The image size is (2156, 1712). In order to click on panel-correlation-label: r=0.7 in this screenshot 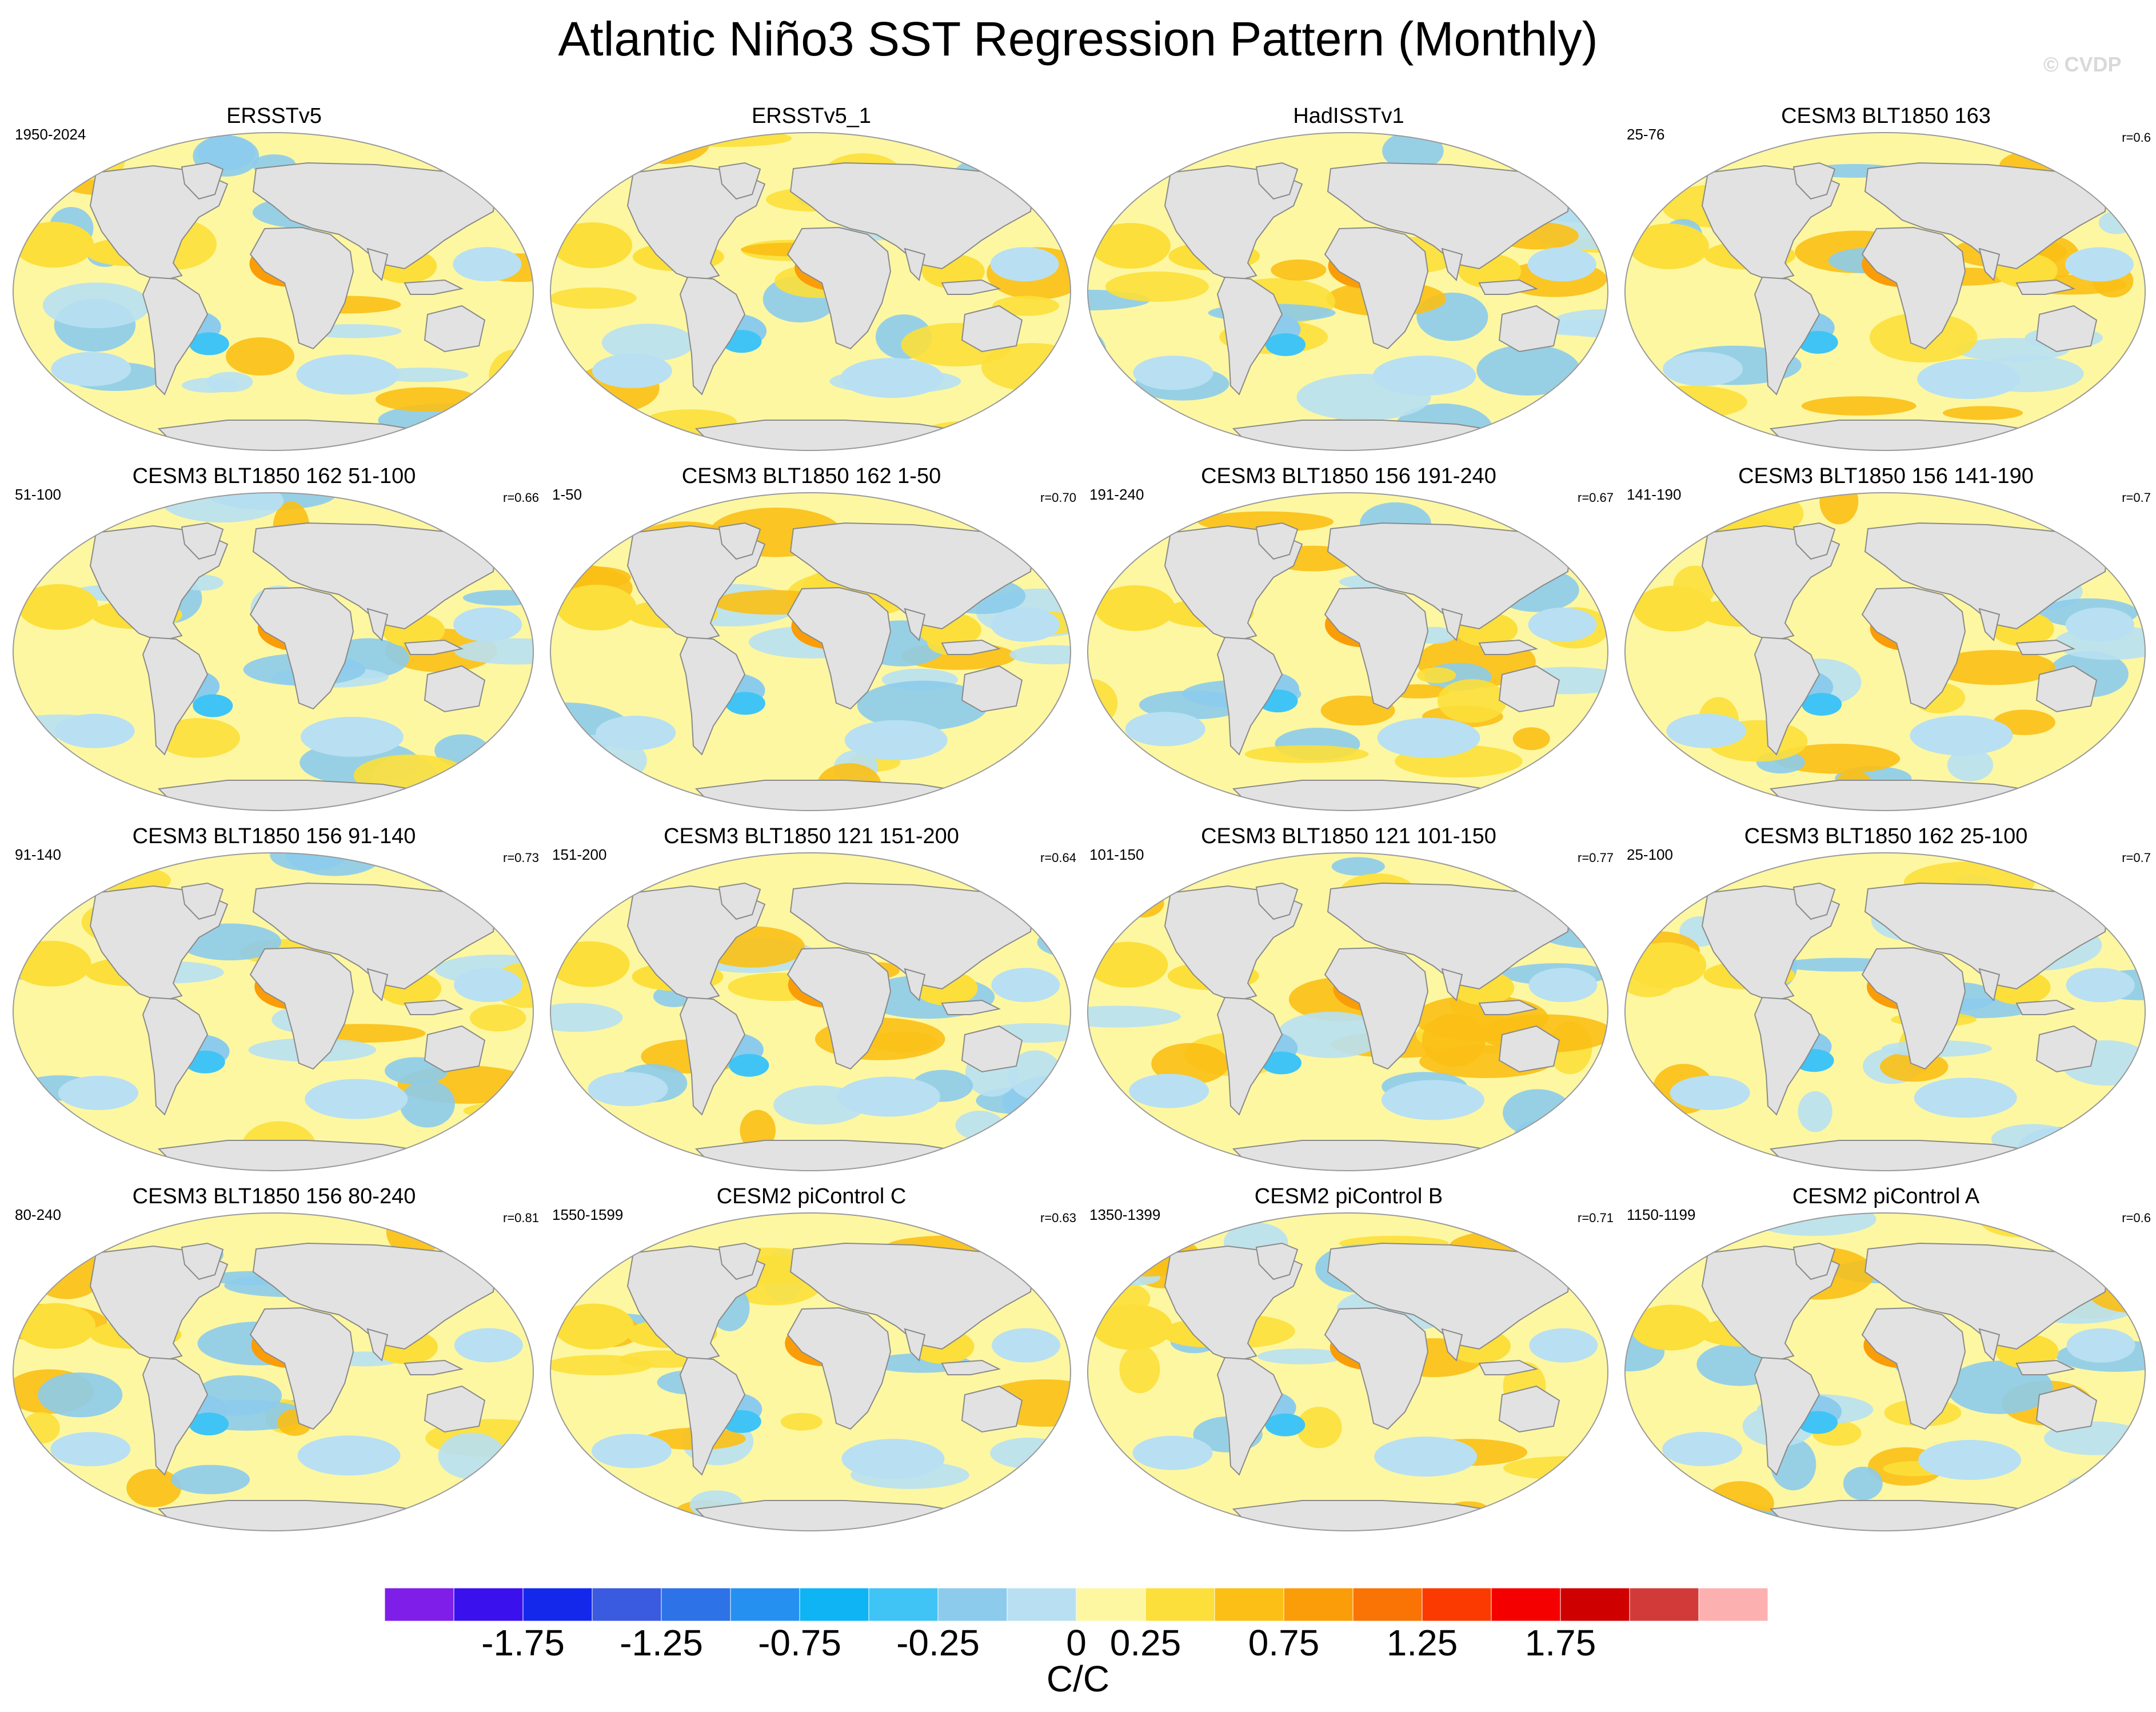, I will do `click(2136, 497)`.